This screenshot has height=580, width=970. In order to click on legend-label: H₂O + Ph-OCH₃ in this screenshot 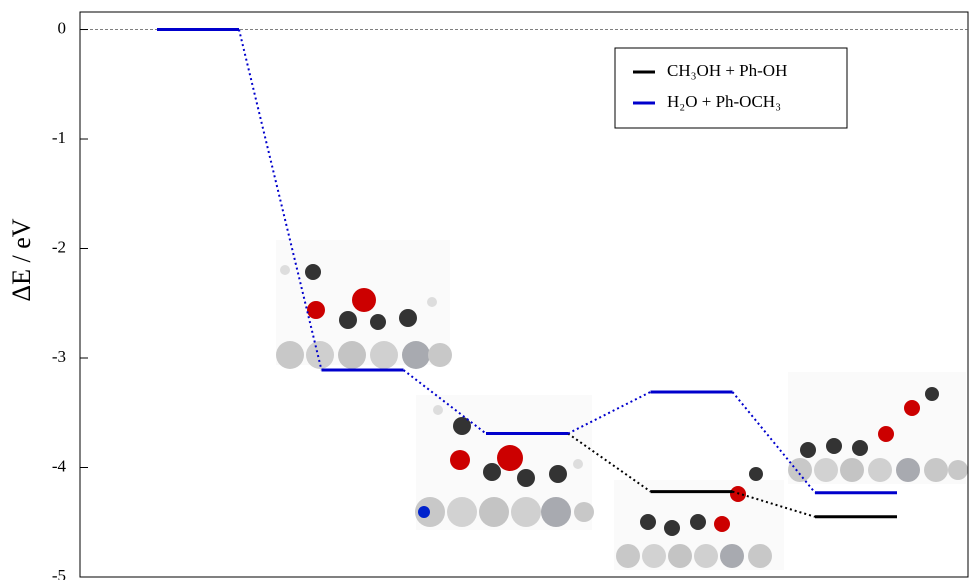, I will do `click(724, 101)`.